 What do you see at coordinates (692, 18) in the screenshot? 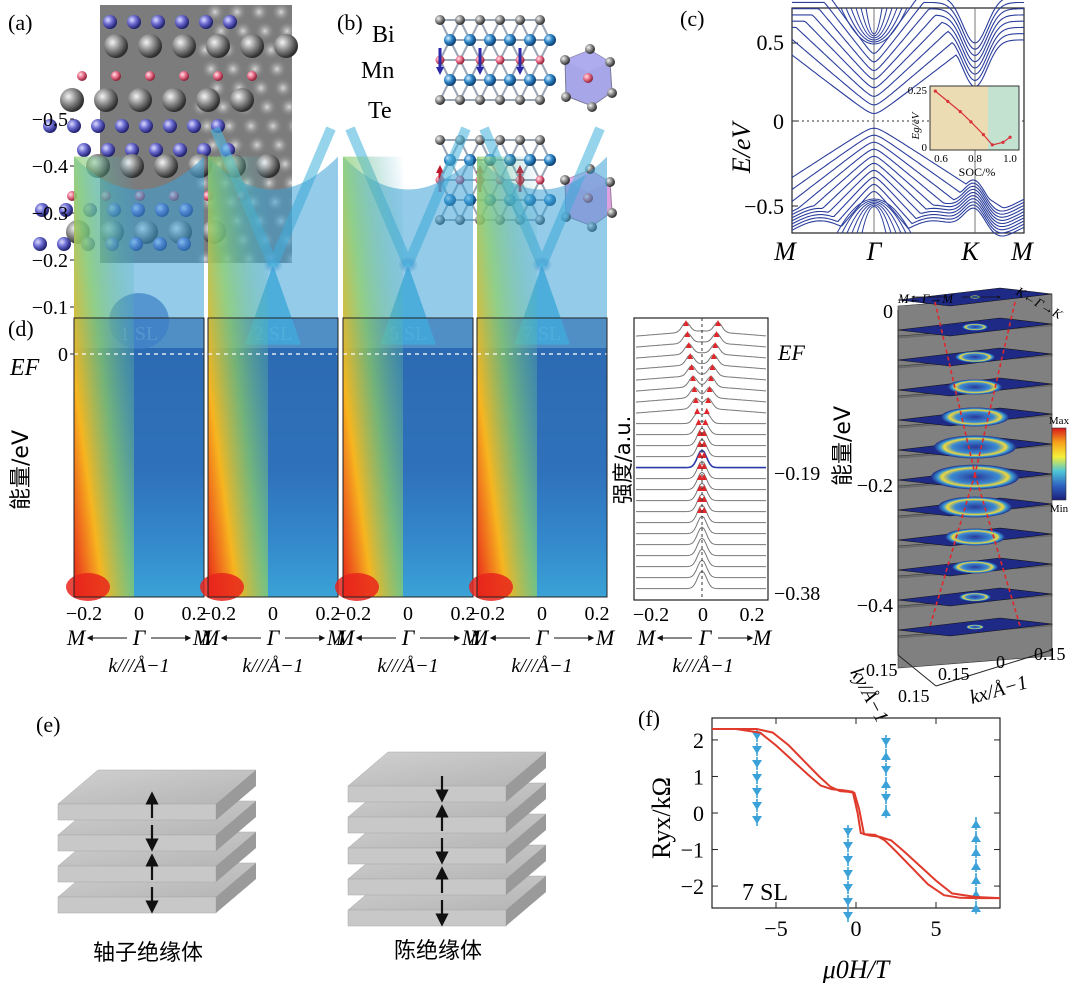
I see `panel-c-label: (c)` at bounding box center [692, 18].